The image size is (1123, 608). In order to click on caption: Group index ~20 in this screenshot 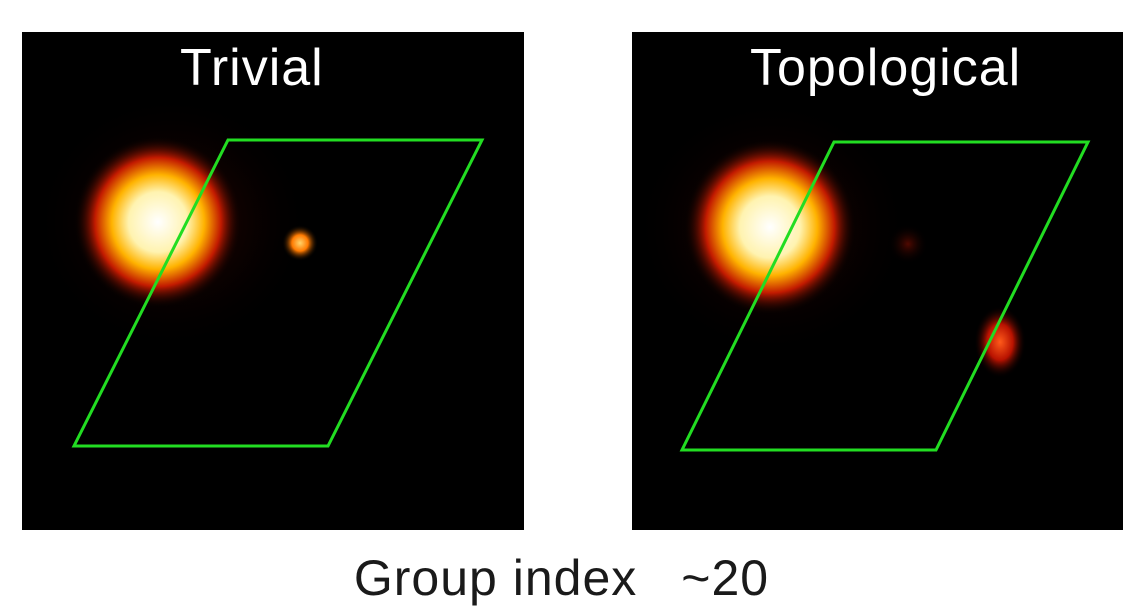, I will do `click(561, 578)`.